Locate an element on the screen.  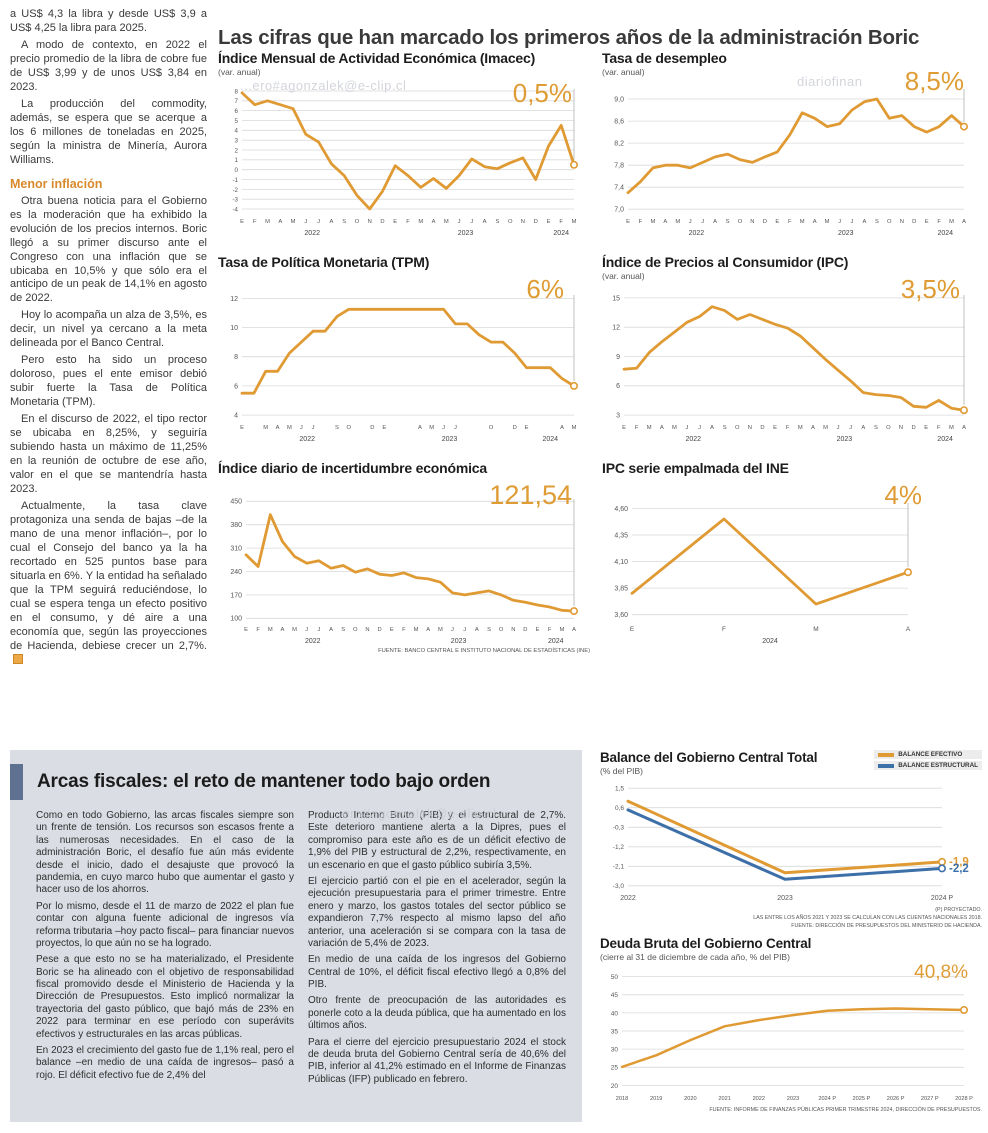
svg-text: 50 is located at coordinates (615, 977).